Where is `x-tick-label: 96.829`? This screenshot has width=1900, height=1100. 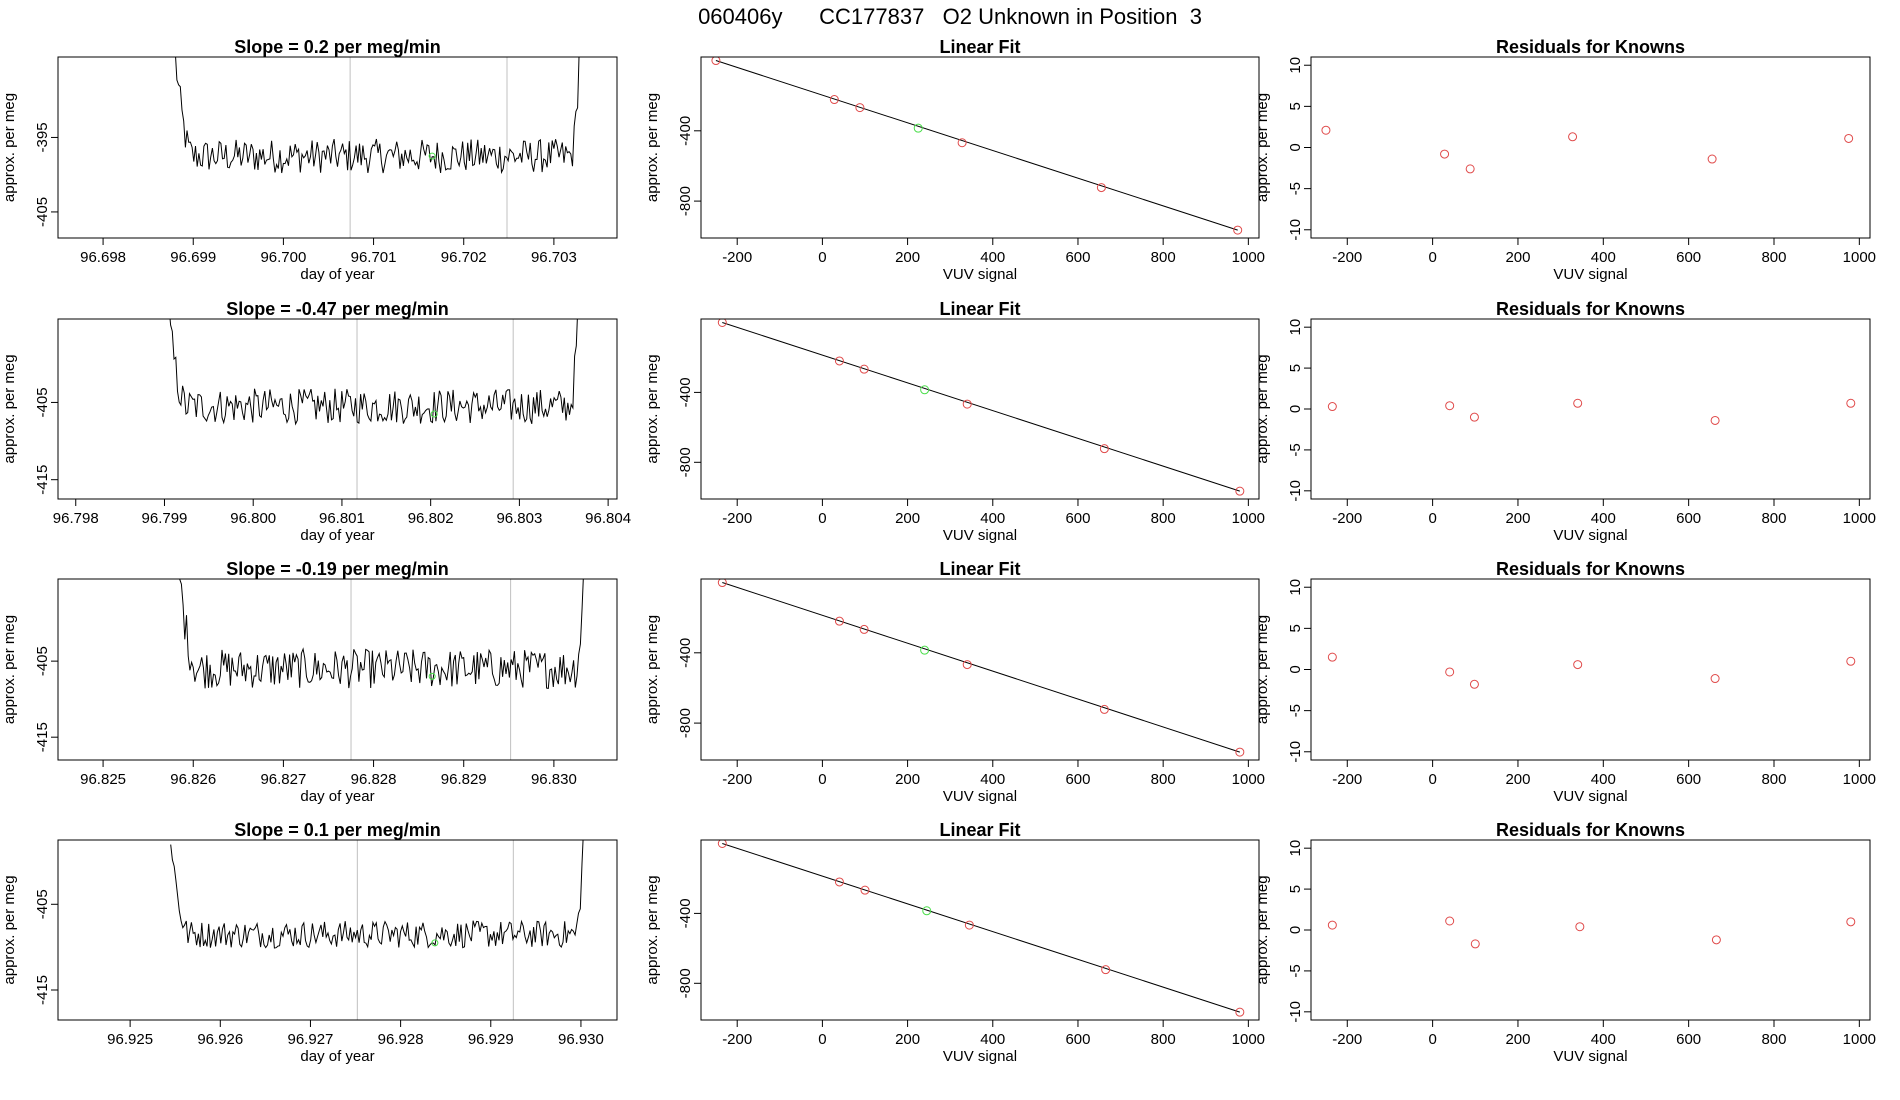
x-tick-label: 96.829 is located at coordinates (464, 779).